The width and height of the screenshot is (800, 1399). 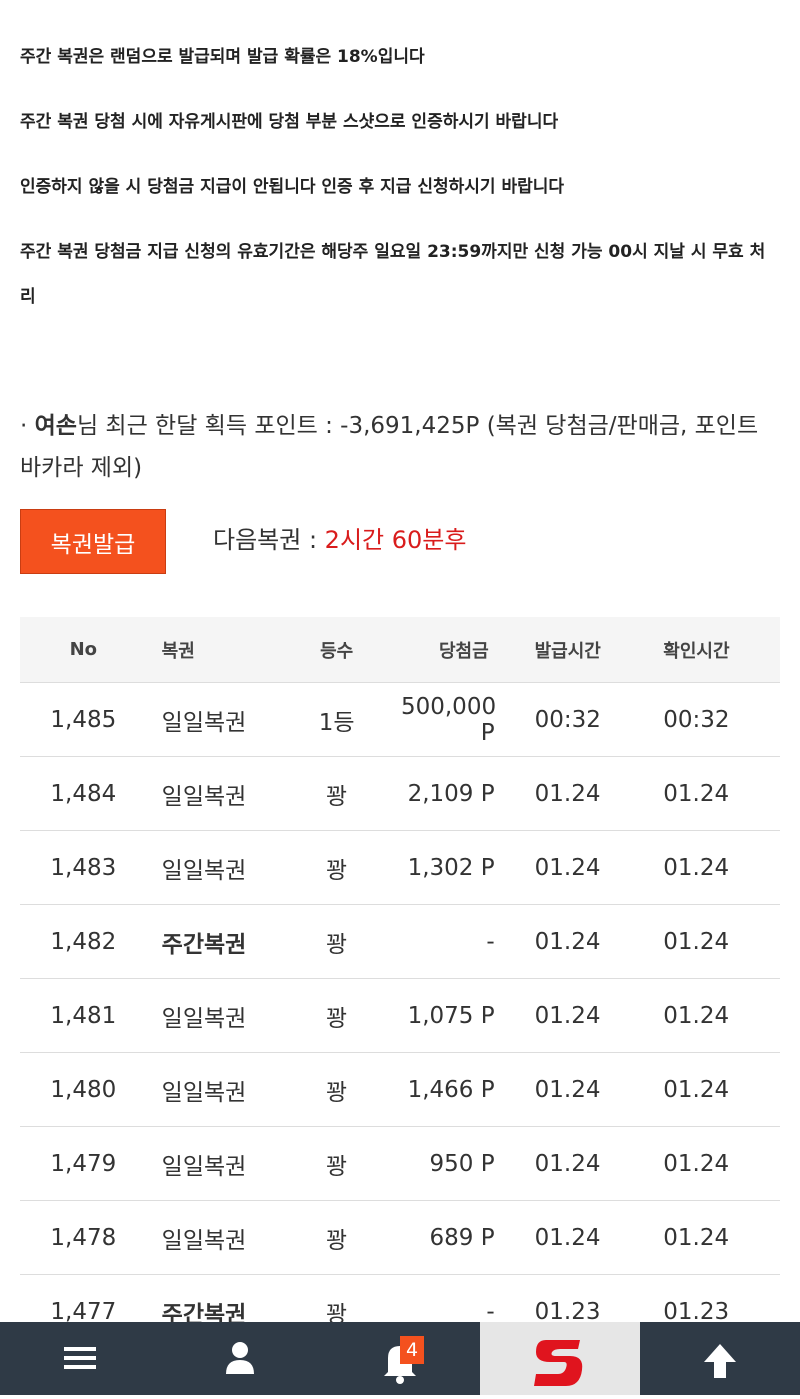 I want to click on top-button, so click(x=720, y=1358).